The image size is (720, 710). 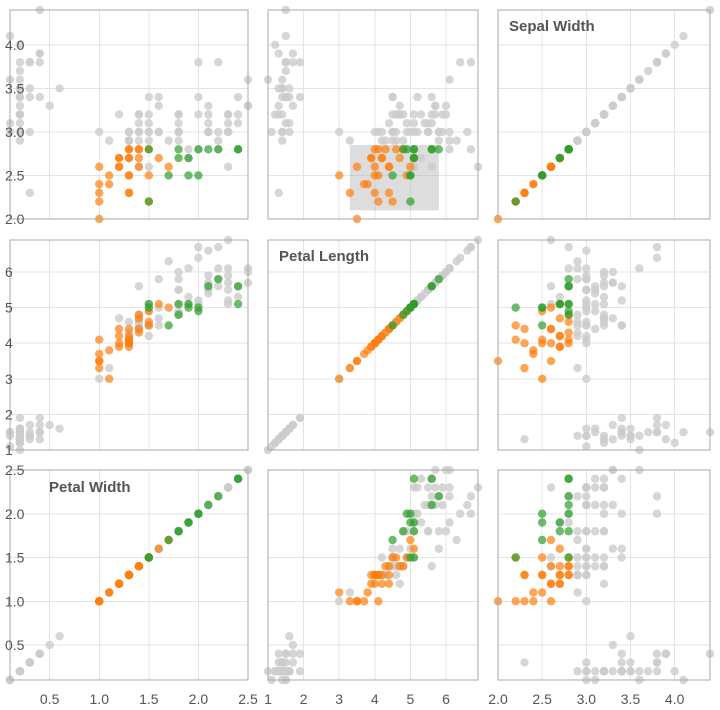 I want to click on cell-r0-c2, so click(x=604, y=114).